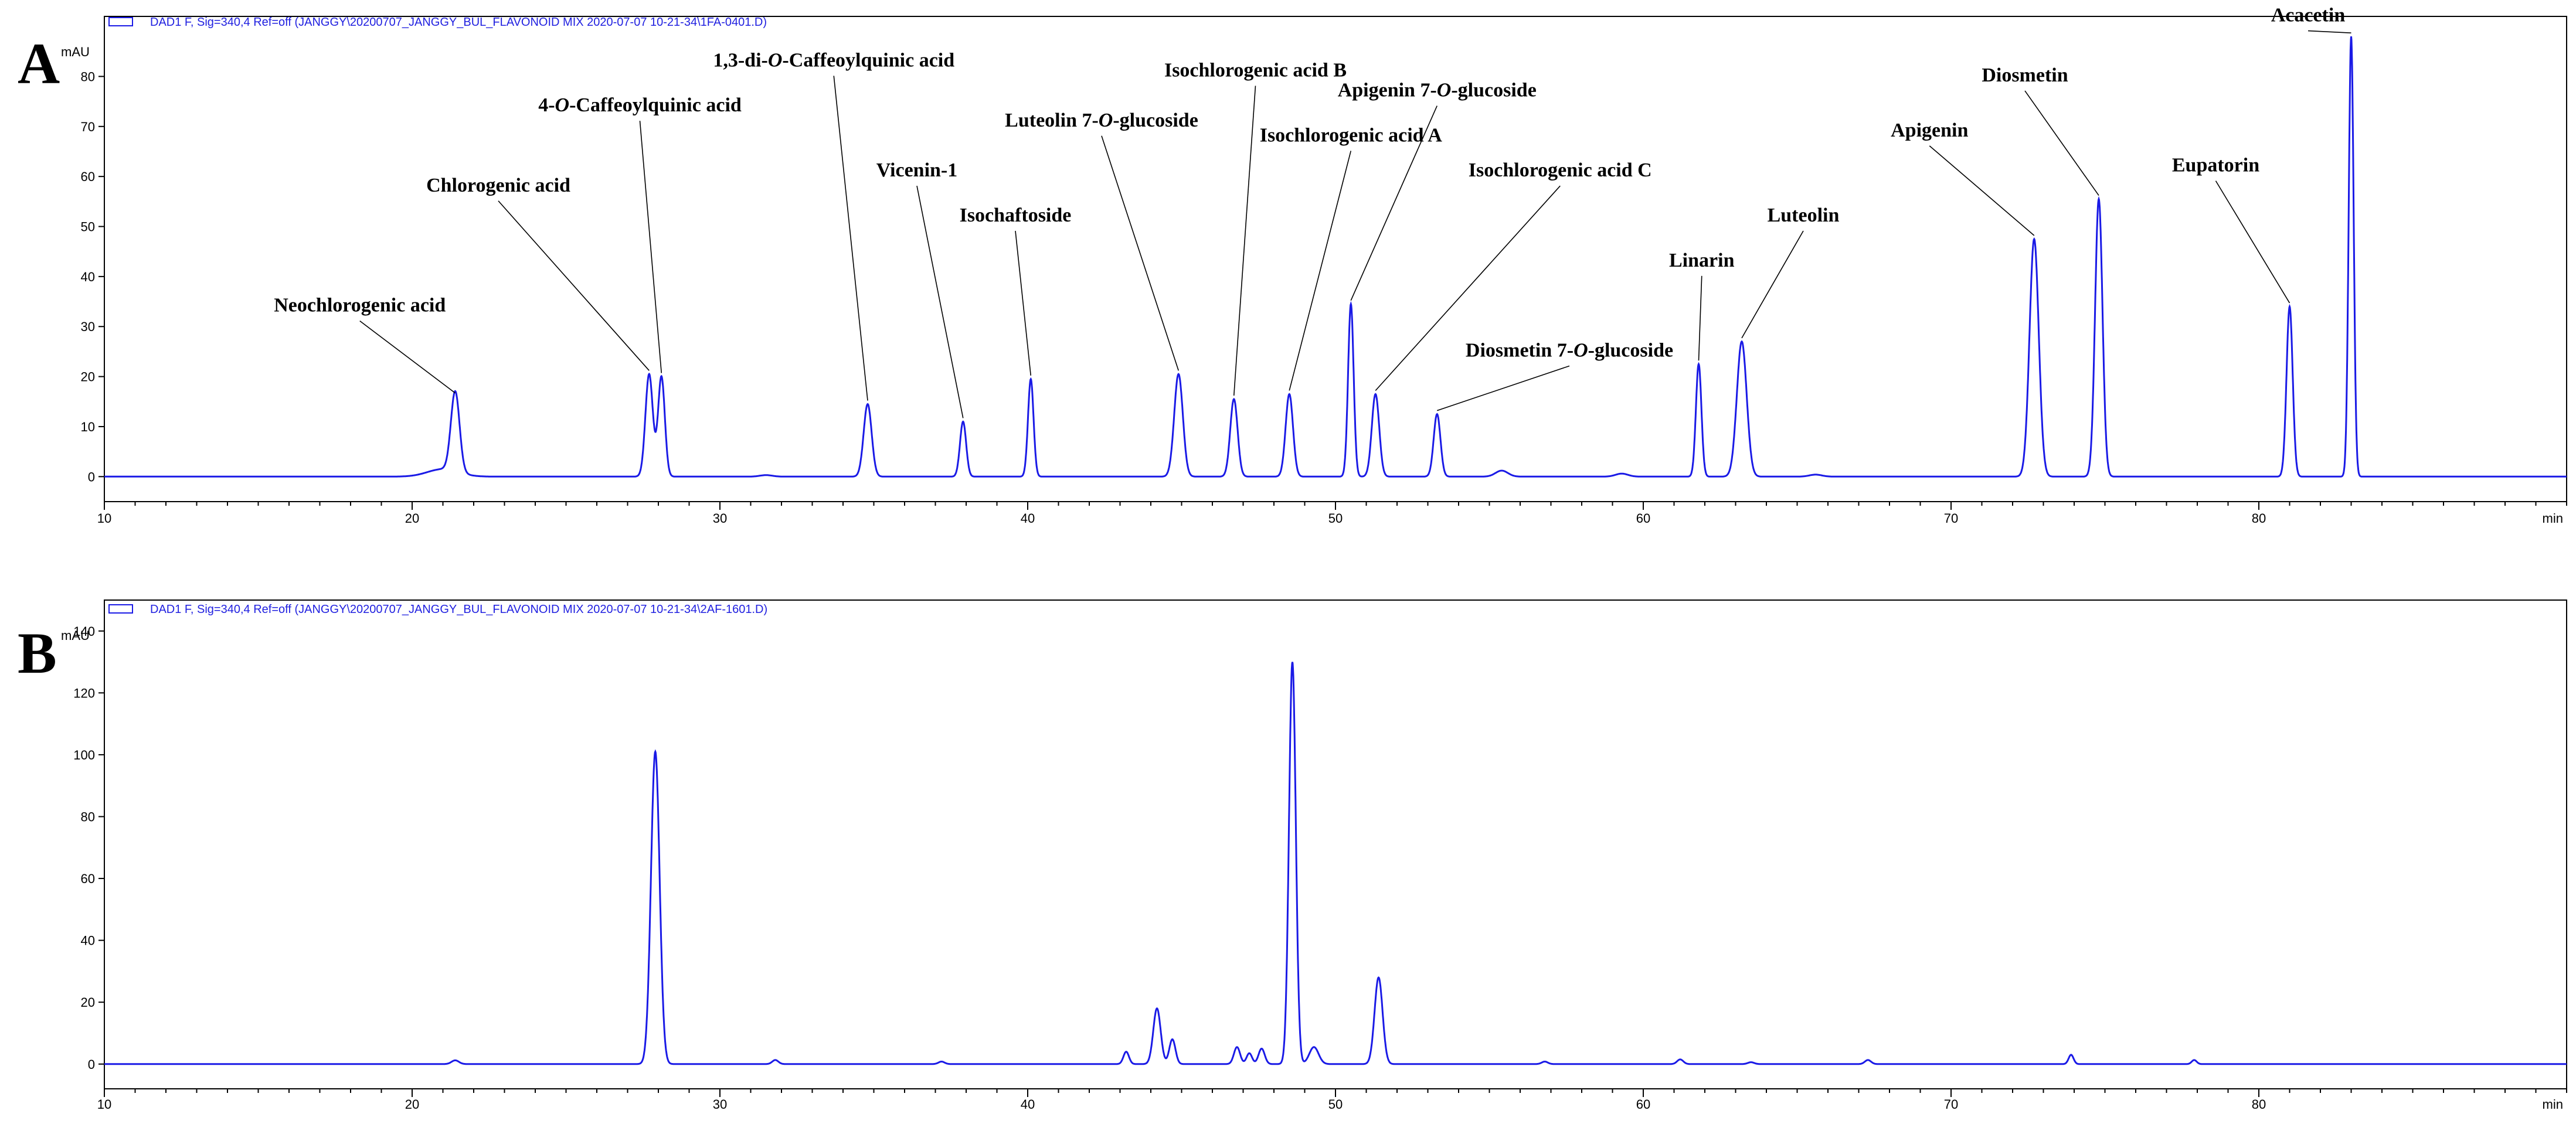 Image resolution: width=2576 pixels, height=1131 pixels. I want to click on peak-label: Isochlorogenic acid A, so click(1351, 135).